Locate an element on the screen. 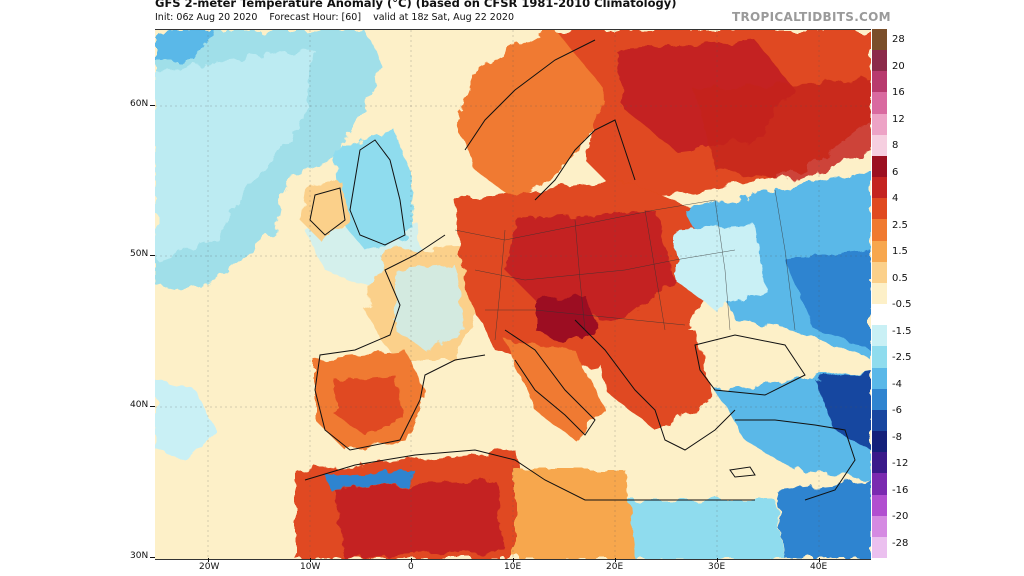 The image size is (1024, 576). lon-label: 20W is located at coordinates (209, 567).